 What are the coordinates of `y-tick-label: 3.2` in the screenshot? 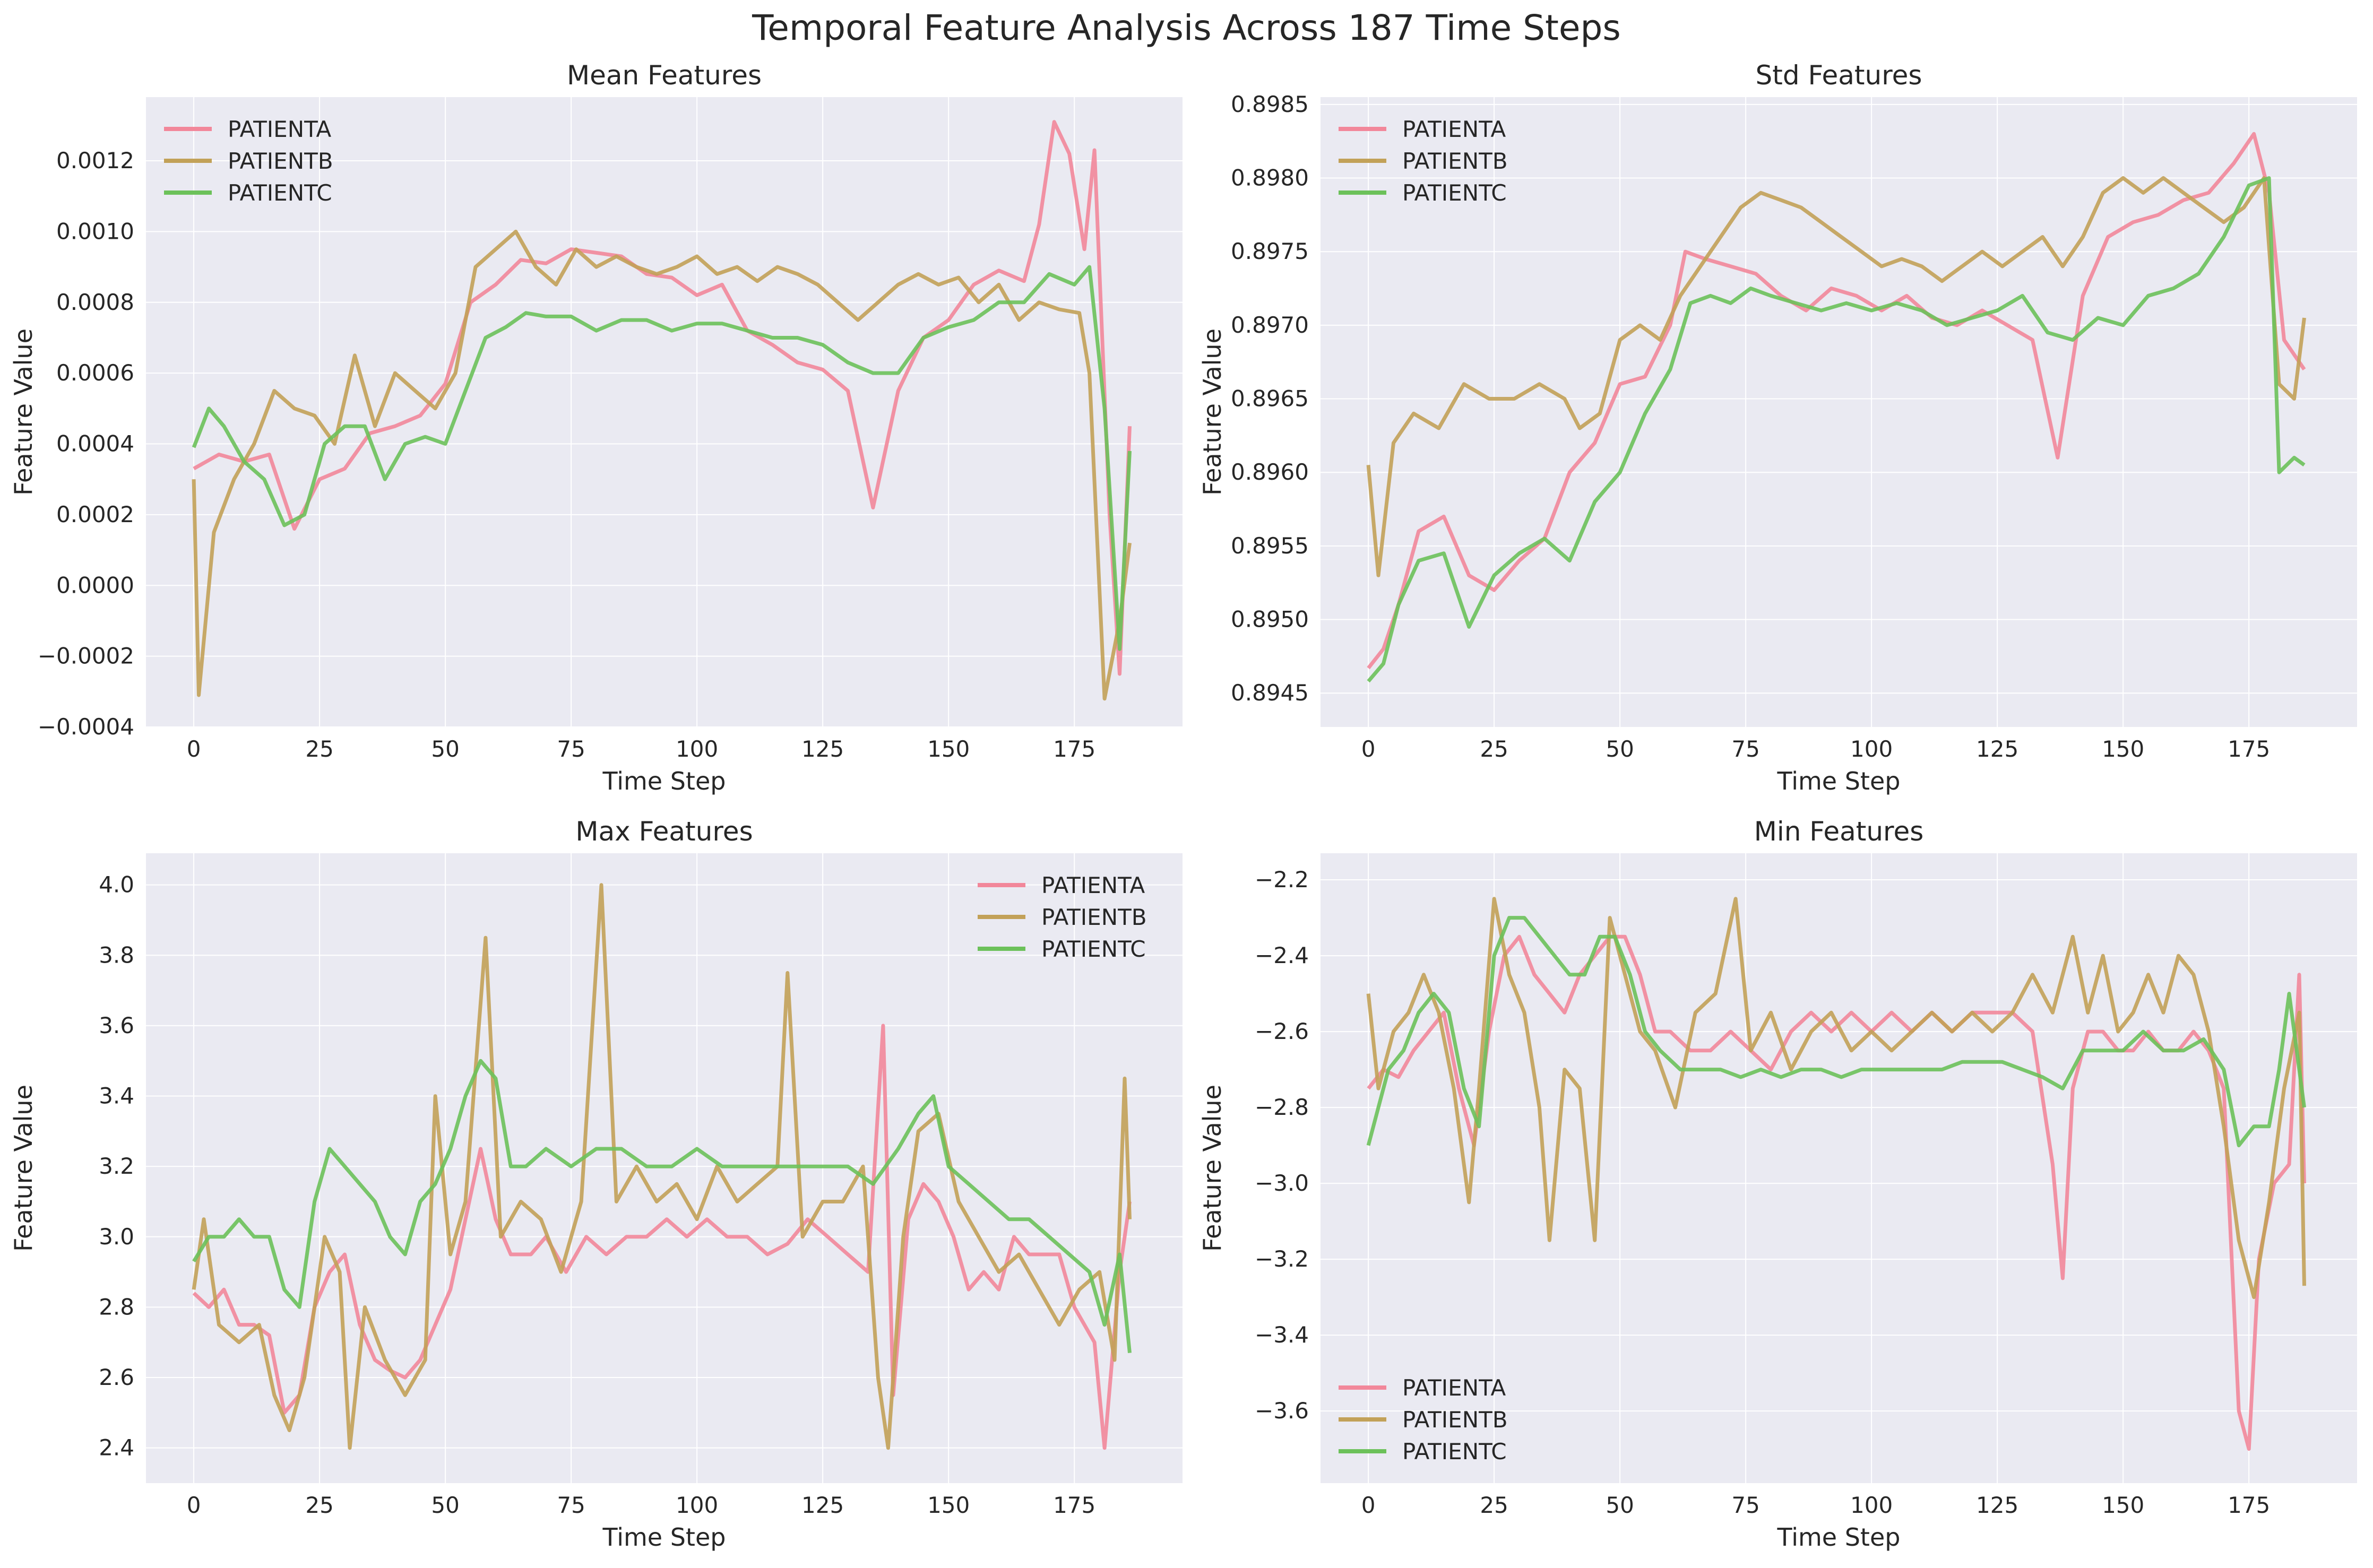 It's located at (116, 1166).